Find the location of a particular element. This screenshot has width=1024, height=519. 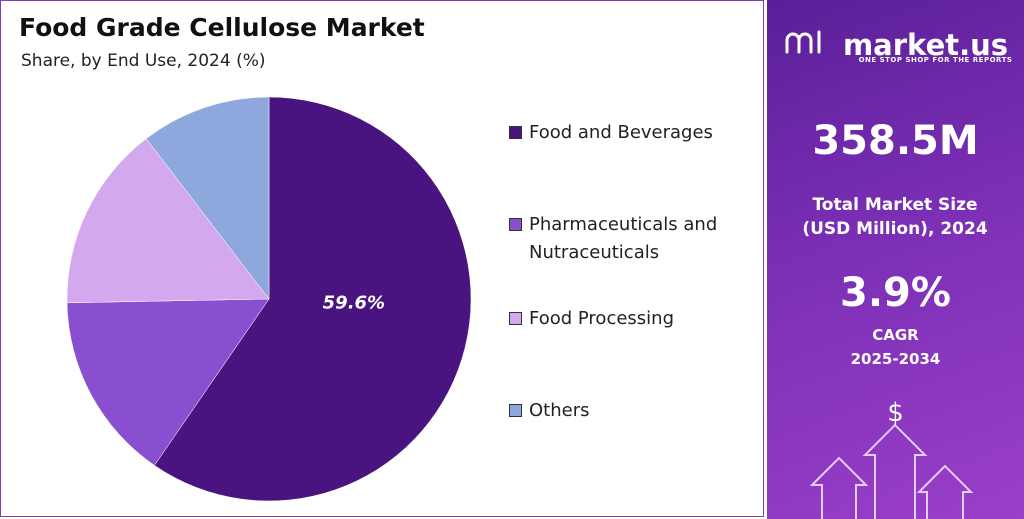

brand: market.us is located at coordinates (925, 45).